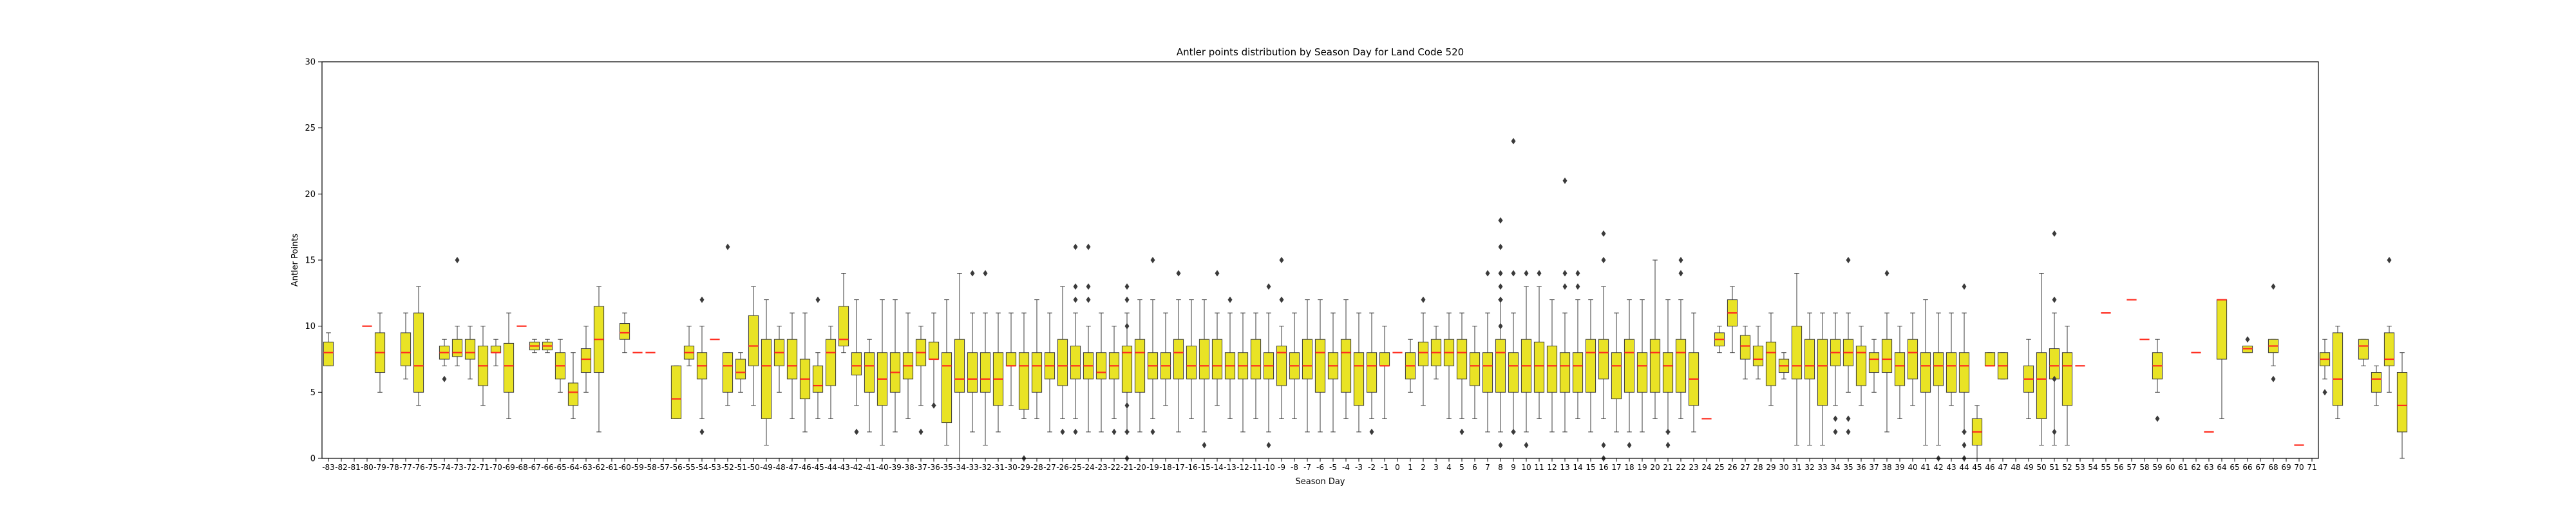 Image resolution: width=2576 pixels, height=515 pixels. What do you see at coordinates (560, 467) in the screenshot?
I see `x-tick-label: -65` at bounding box center [560, 467].